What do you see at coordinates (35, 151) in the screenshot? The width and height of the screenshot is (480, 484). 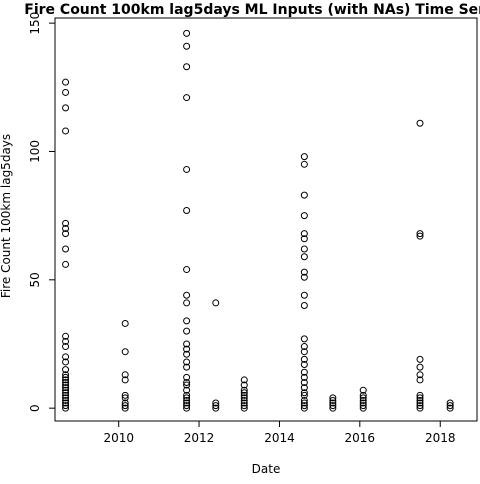 I see `y-tick-label: 100` at bounding box center [35, 151].